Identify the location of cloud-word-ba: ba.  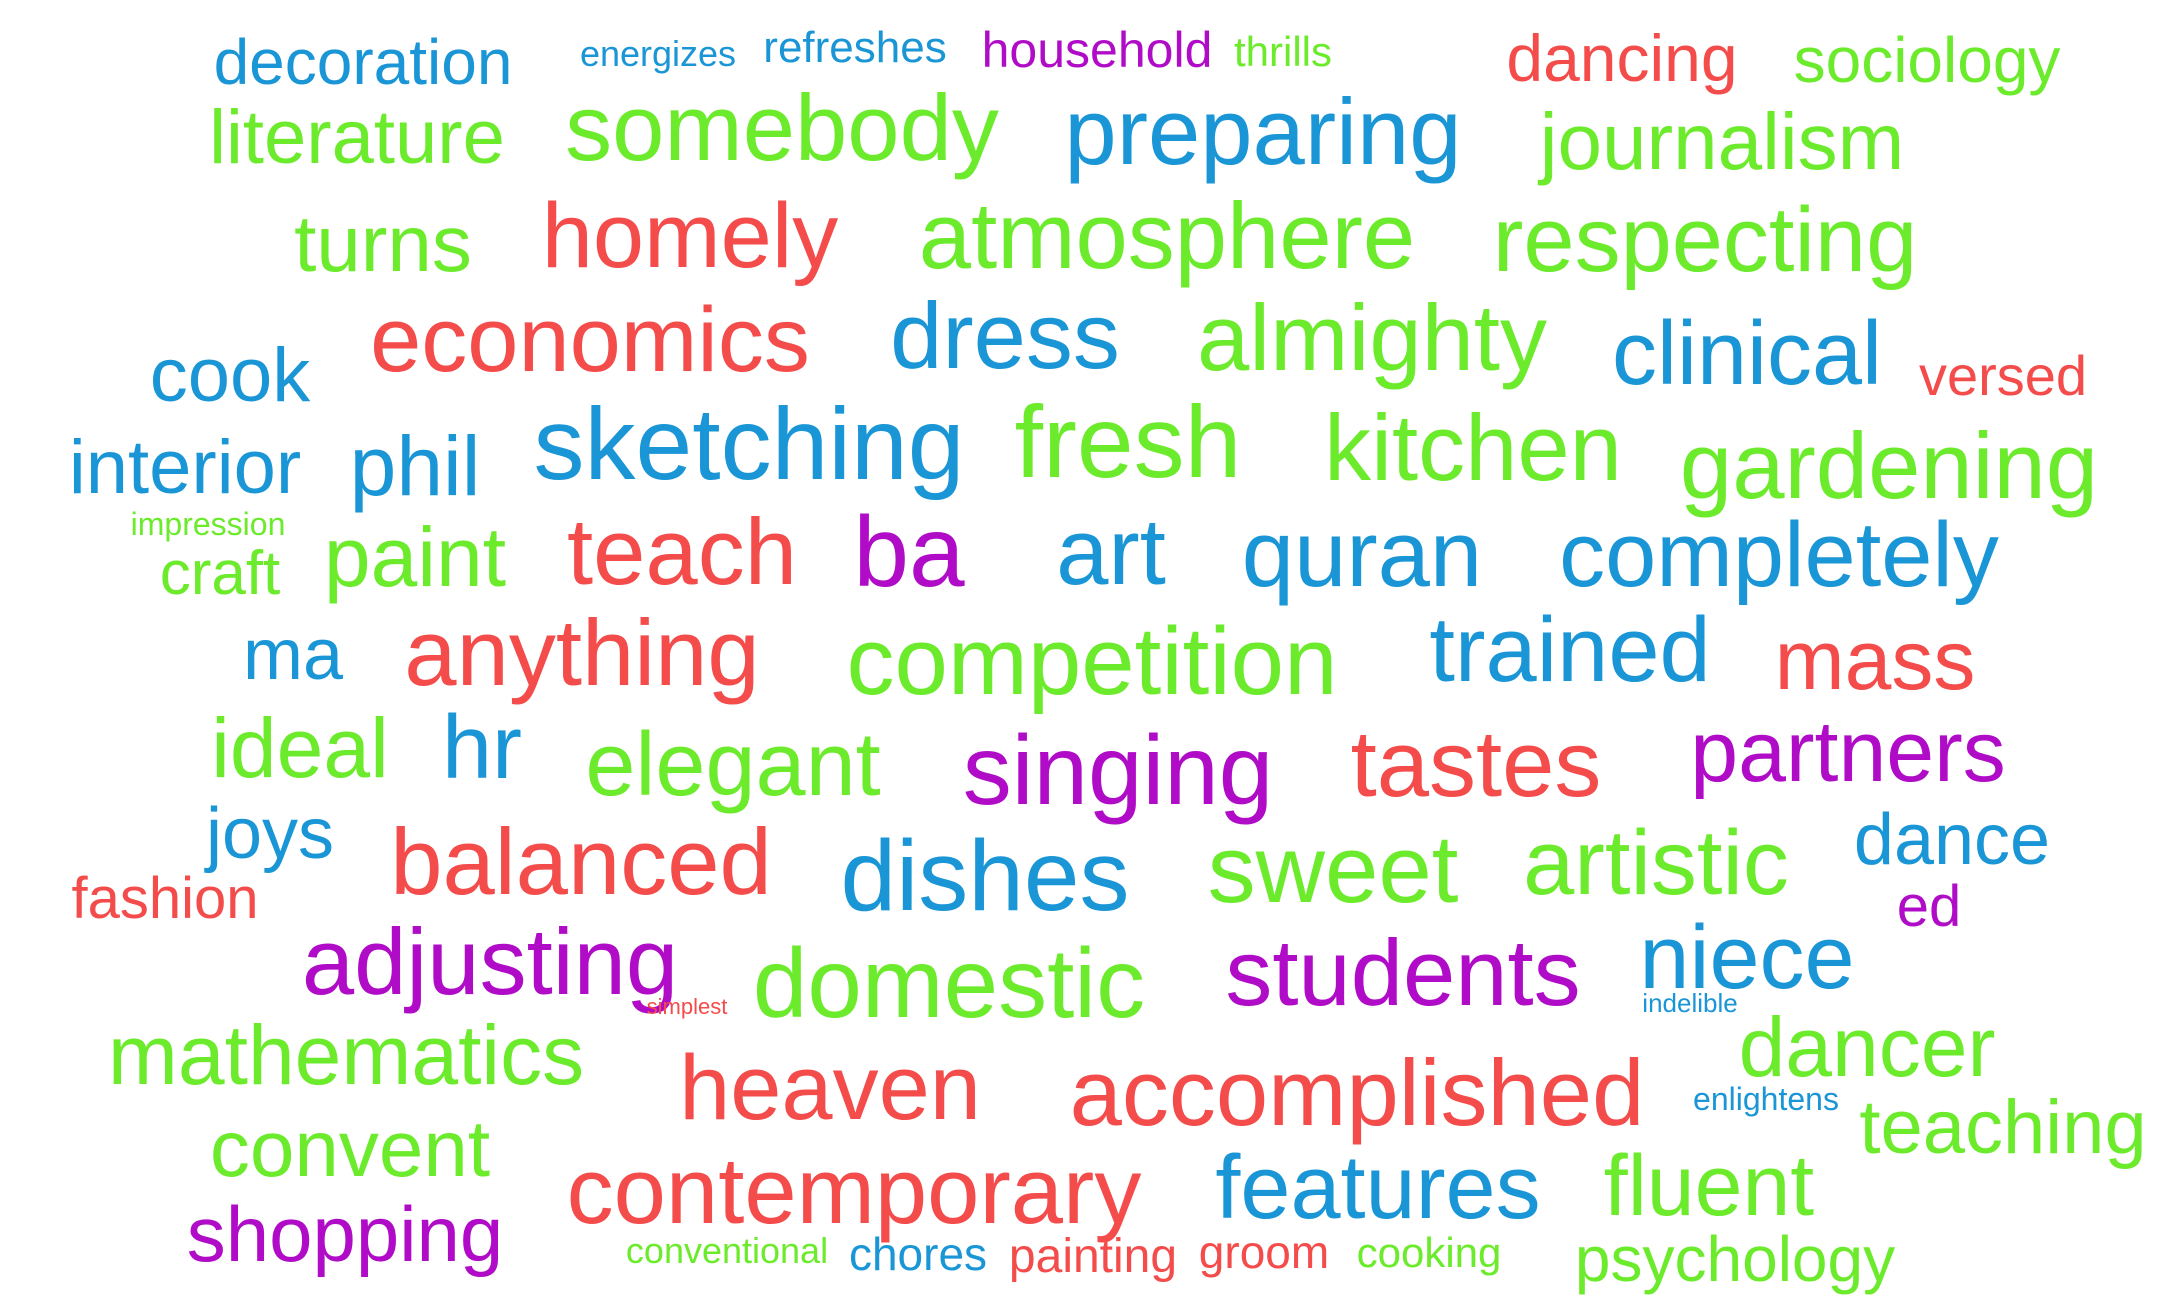
(909, 552).